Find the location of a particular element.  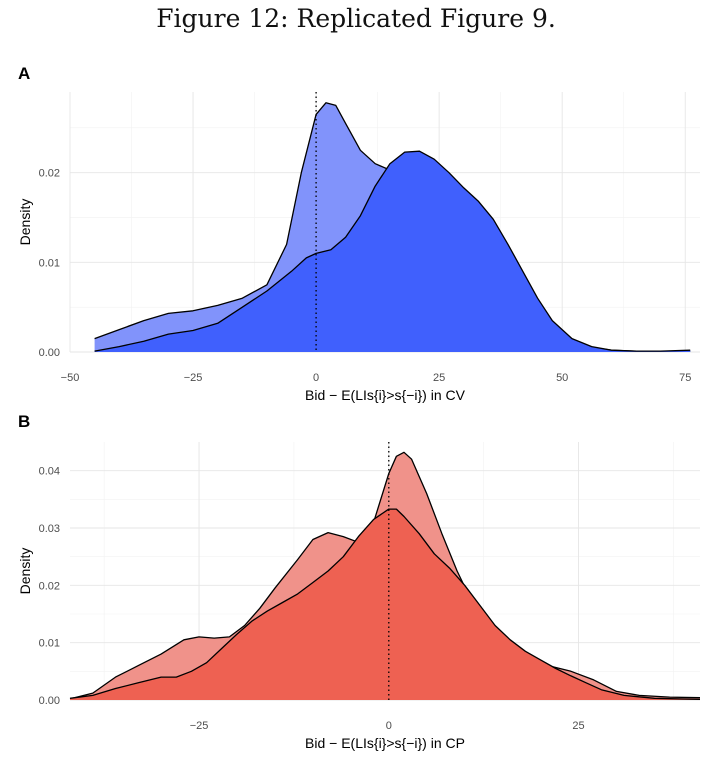

panel-label-b: B is located at coordinates (24, 421).